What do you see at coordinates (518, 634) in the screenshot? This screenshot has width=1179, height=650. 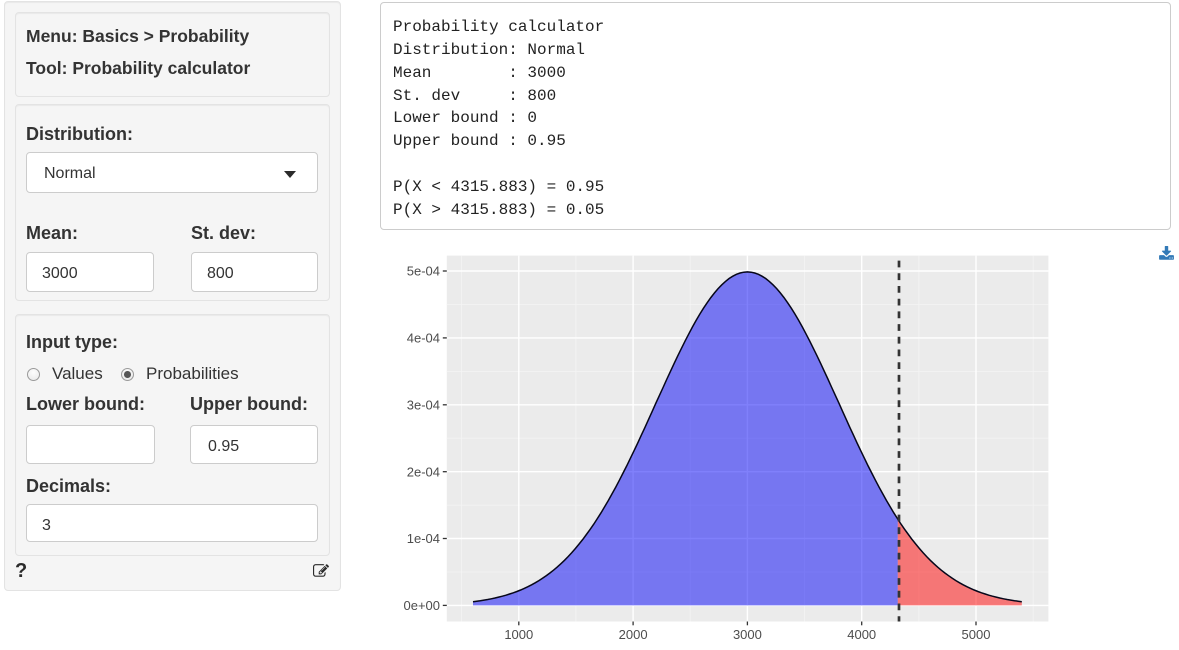 I see `svg-text: 1000` at bounding box center [518, 634].